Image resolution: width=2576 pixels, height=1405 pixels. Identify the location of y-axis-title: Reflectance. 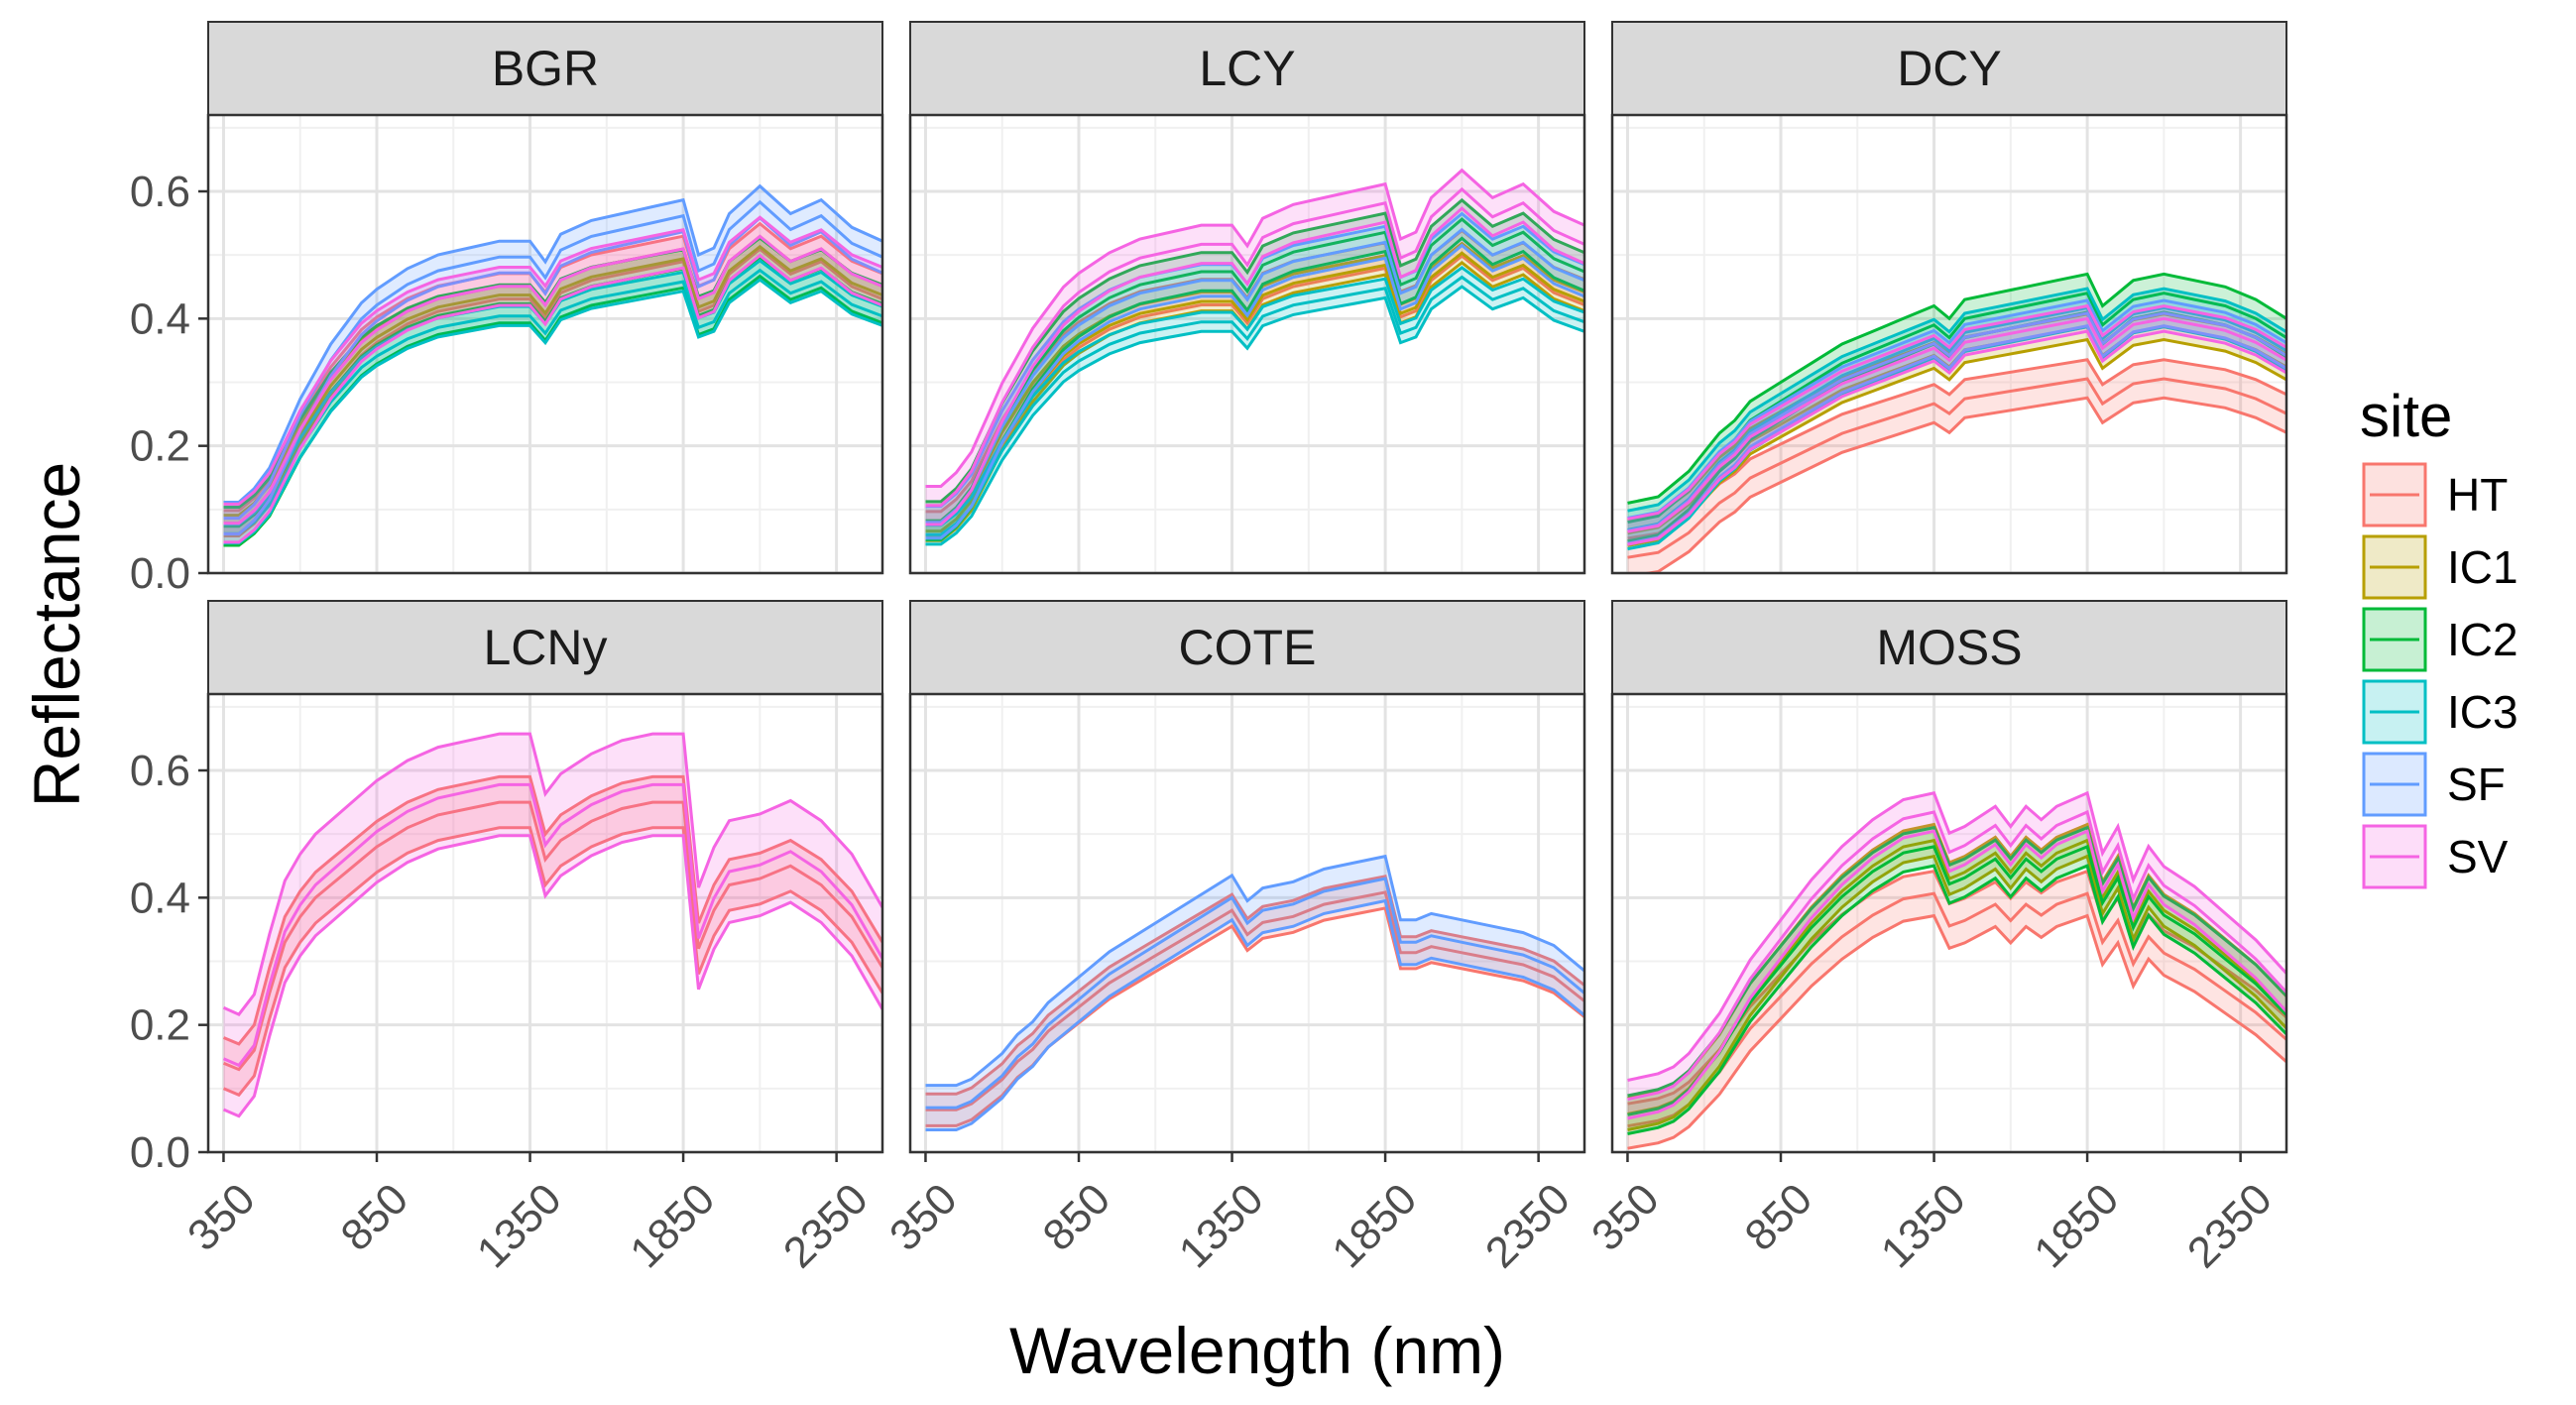
(56, 635).